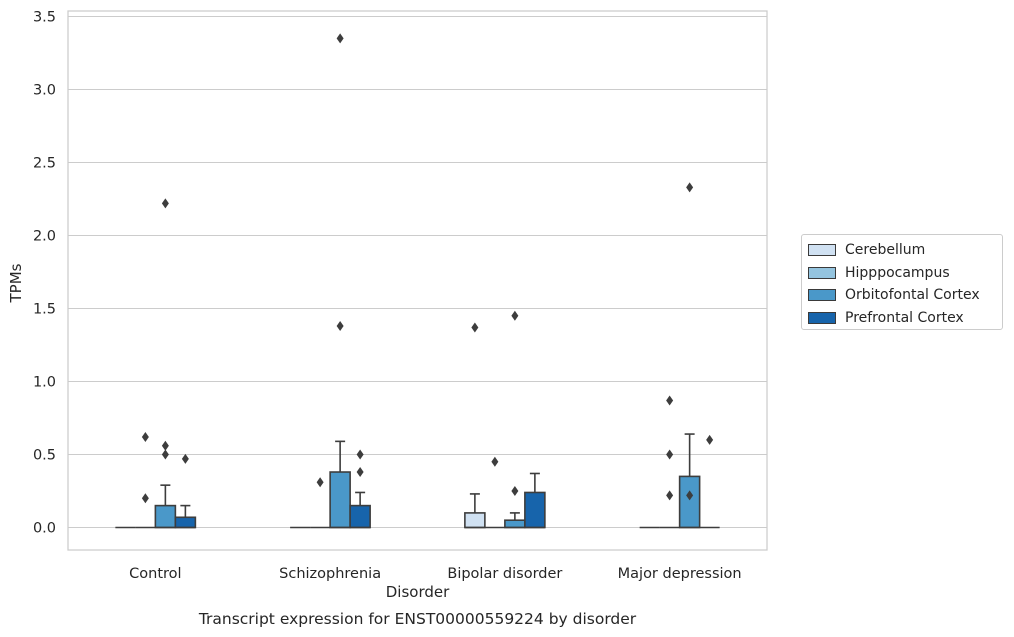  What do you see at coordinates (44, 164) in the screenshot?
I see `y-tick-label: 2.5` at bounding box center [44, 164].